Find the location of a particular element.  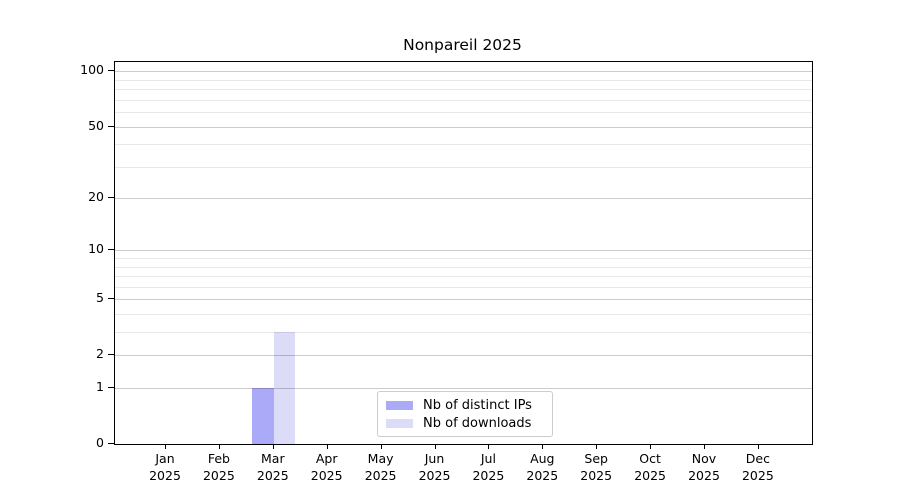

legend-entry-downloads: Nb of downloads is located at coordinates (465, 423).